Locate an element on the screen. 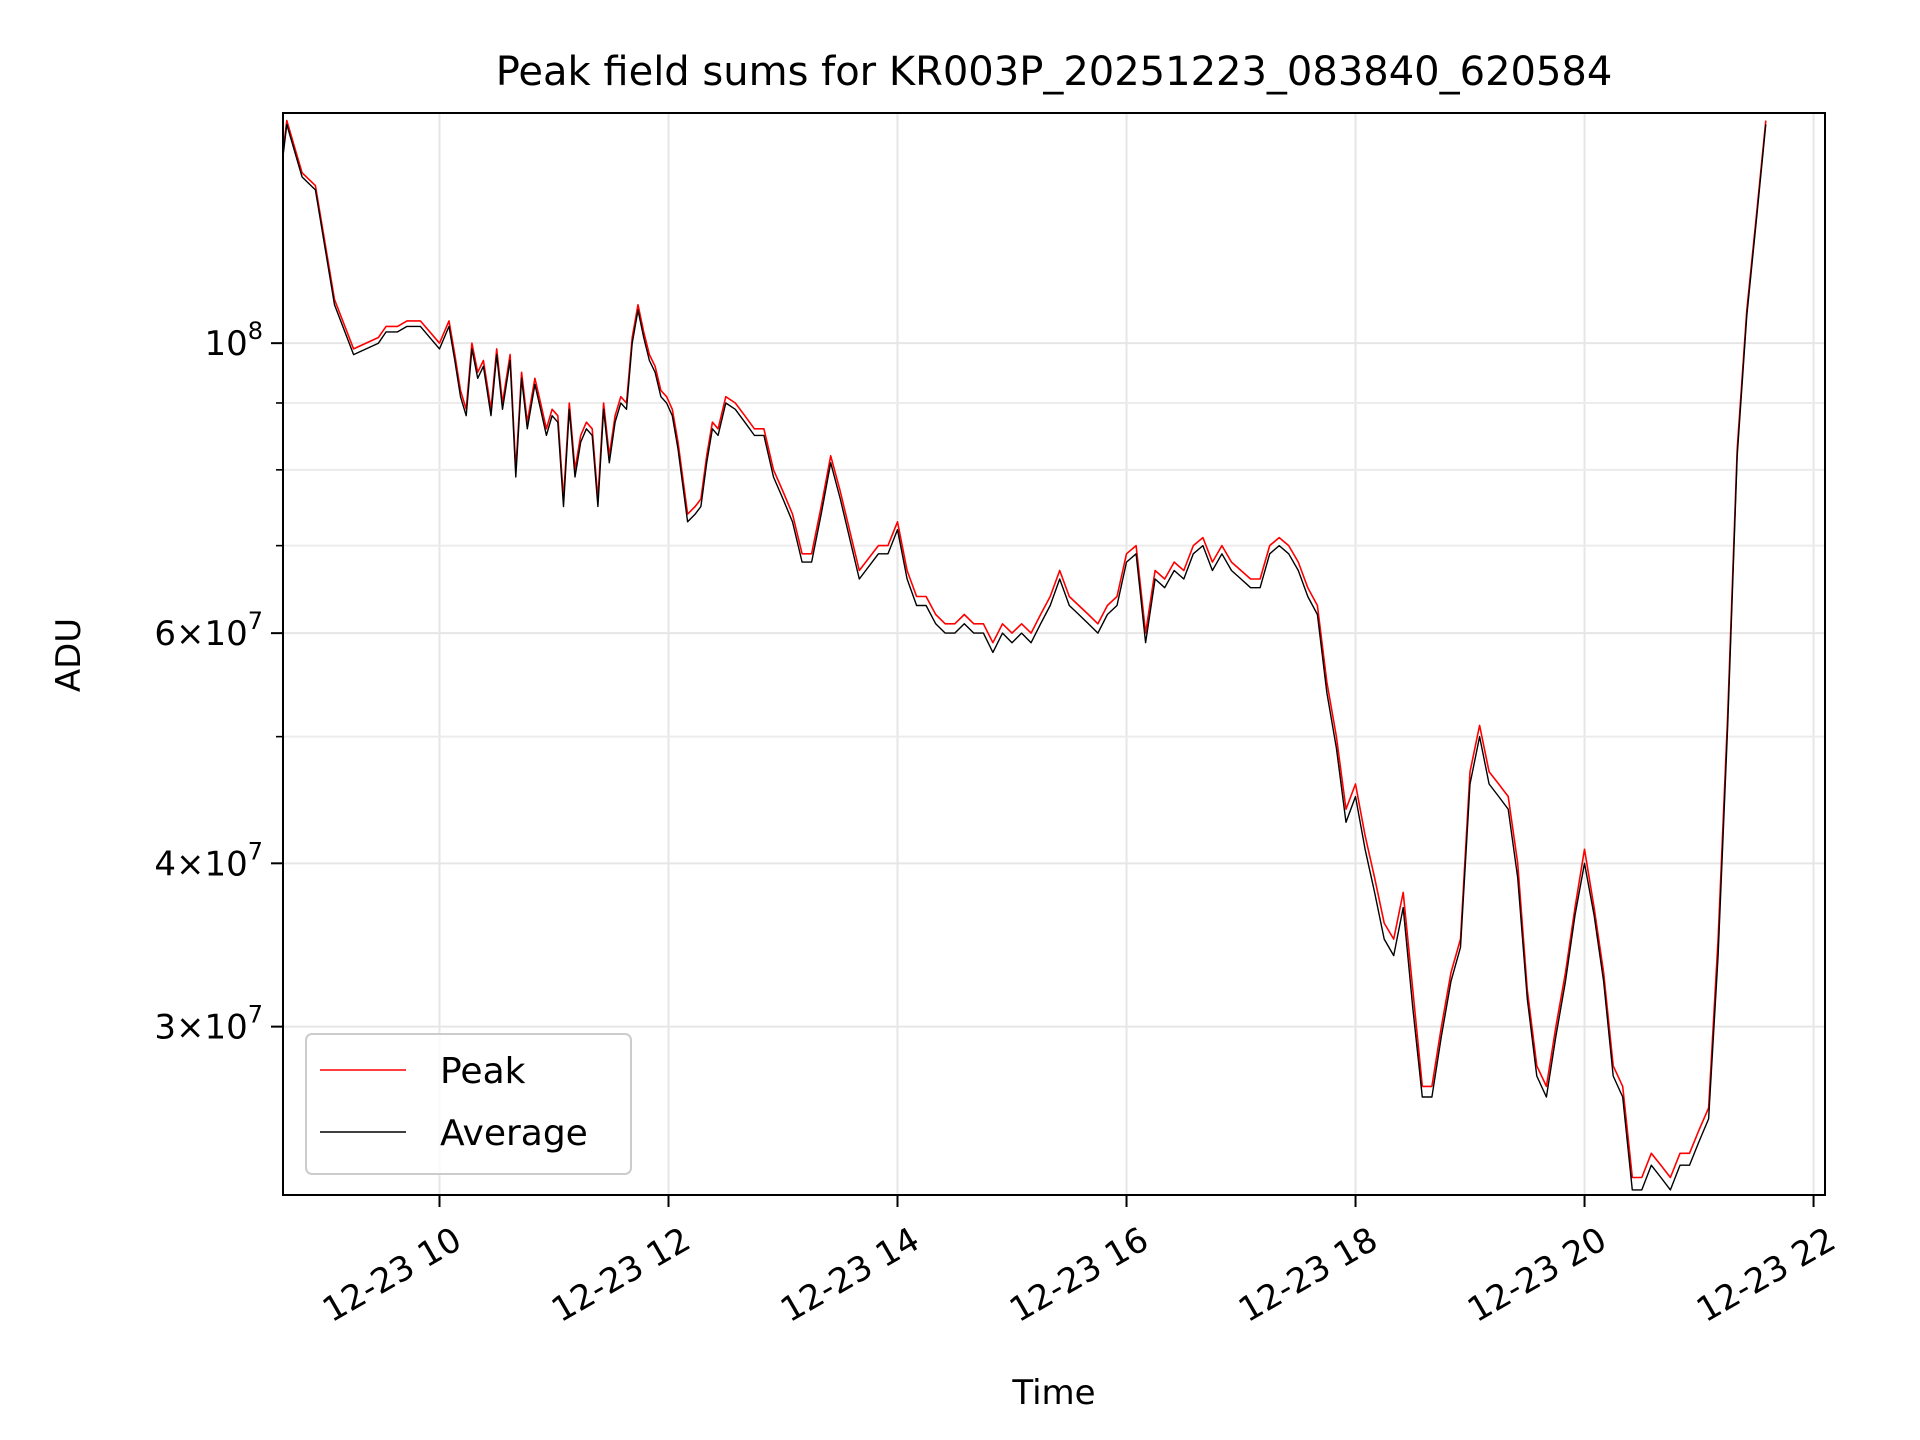 The image size is (1920, 1440). y-tick-label: 108 is located at coordinates (233, 340).